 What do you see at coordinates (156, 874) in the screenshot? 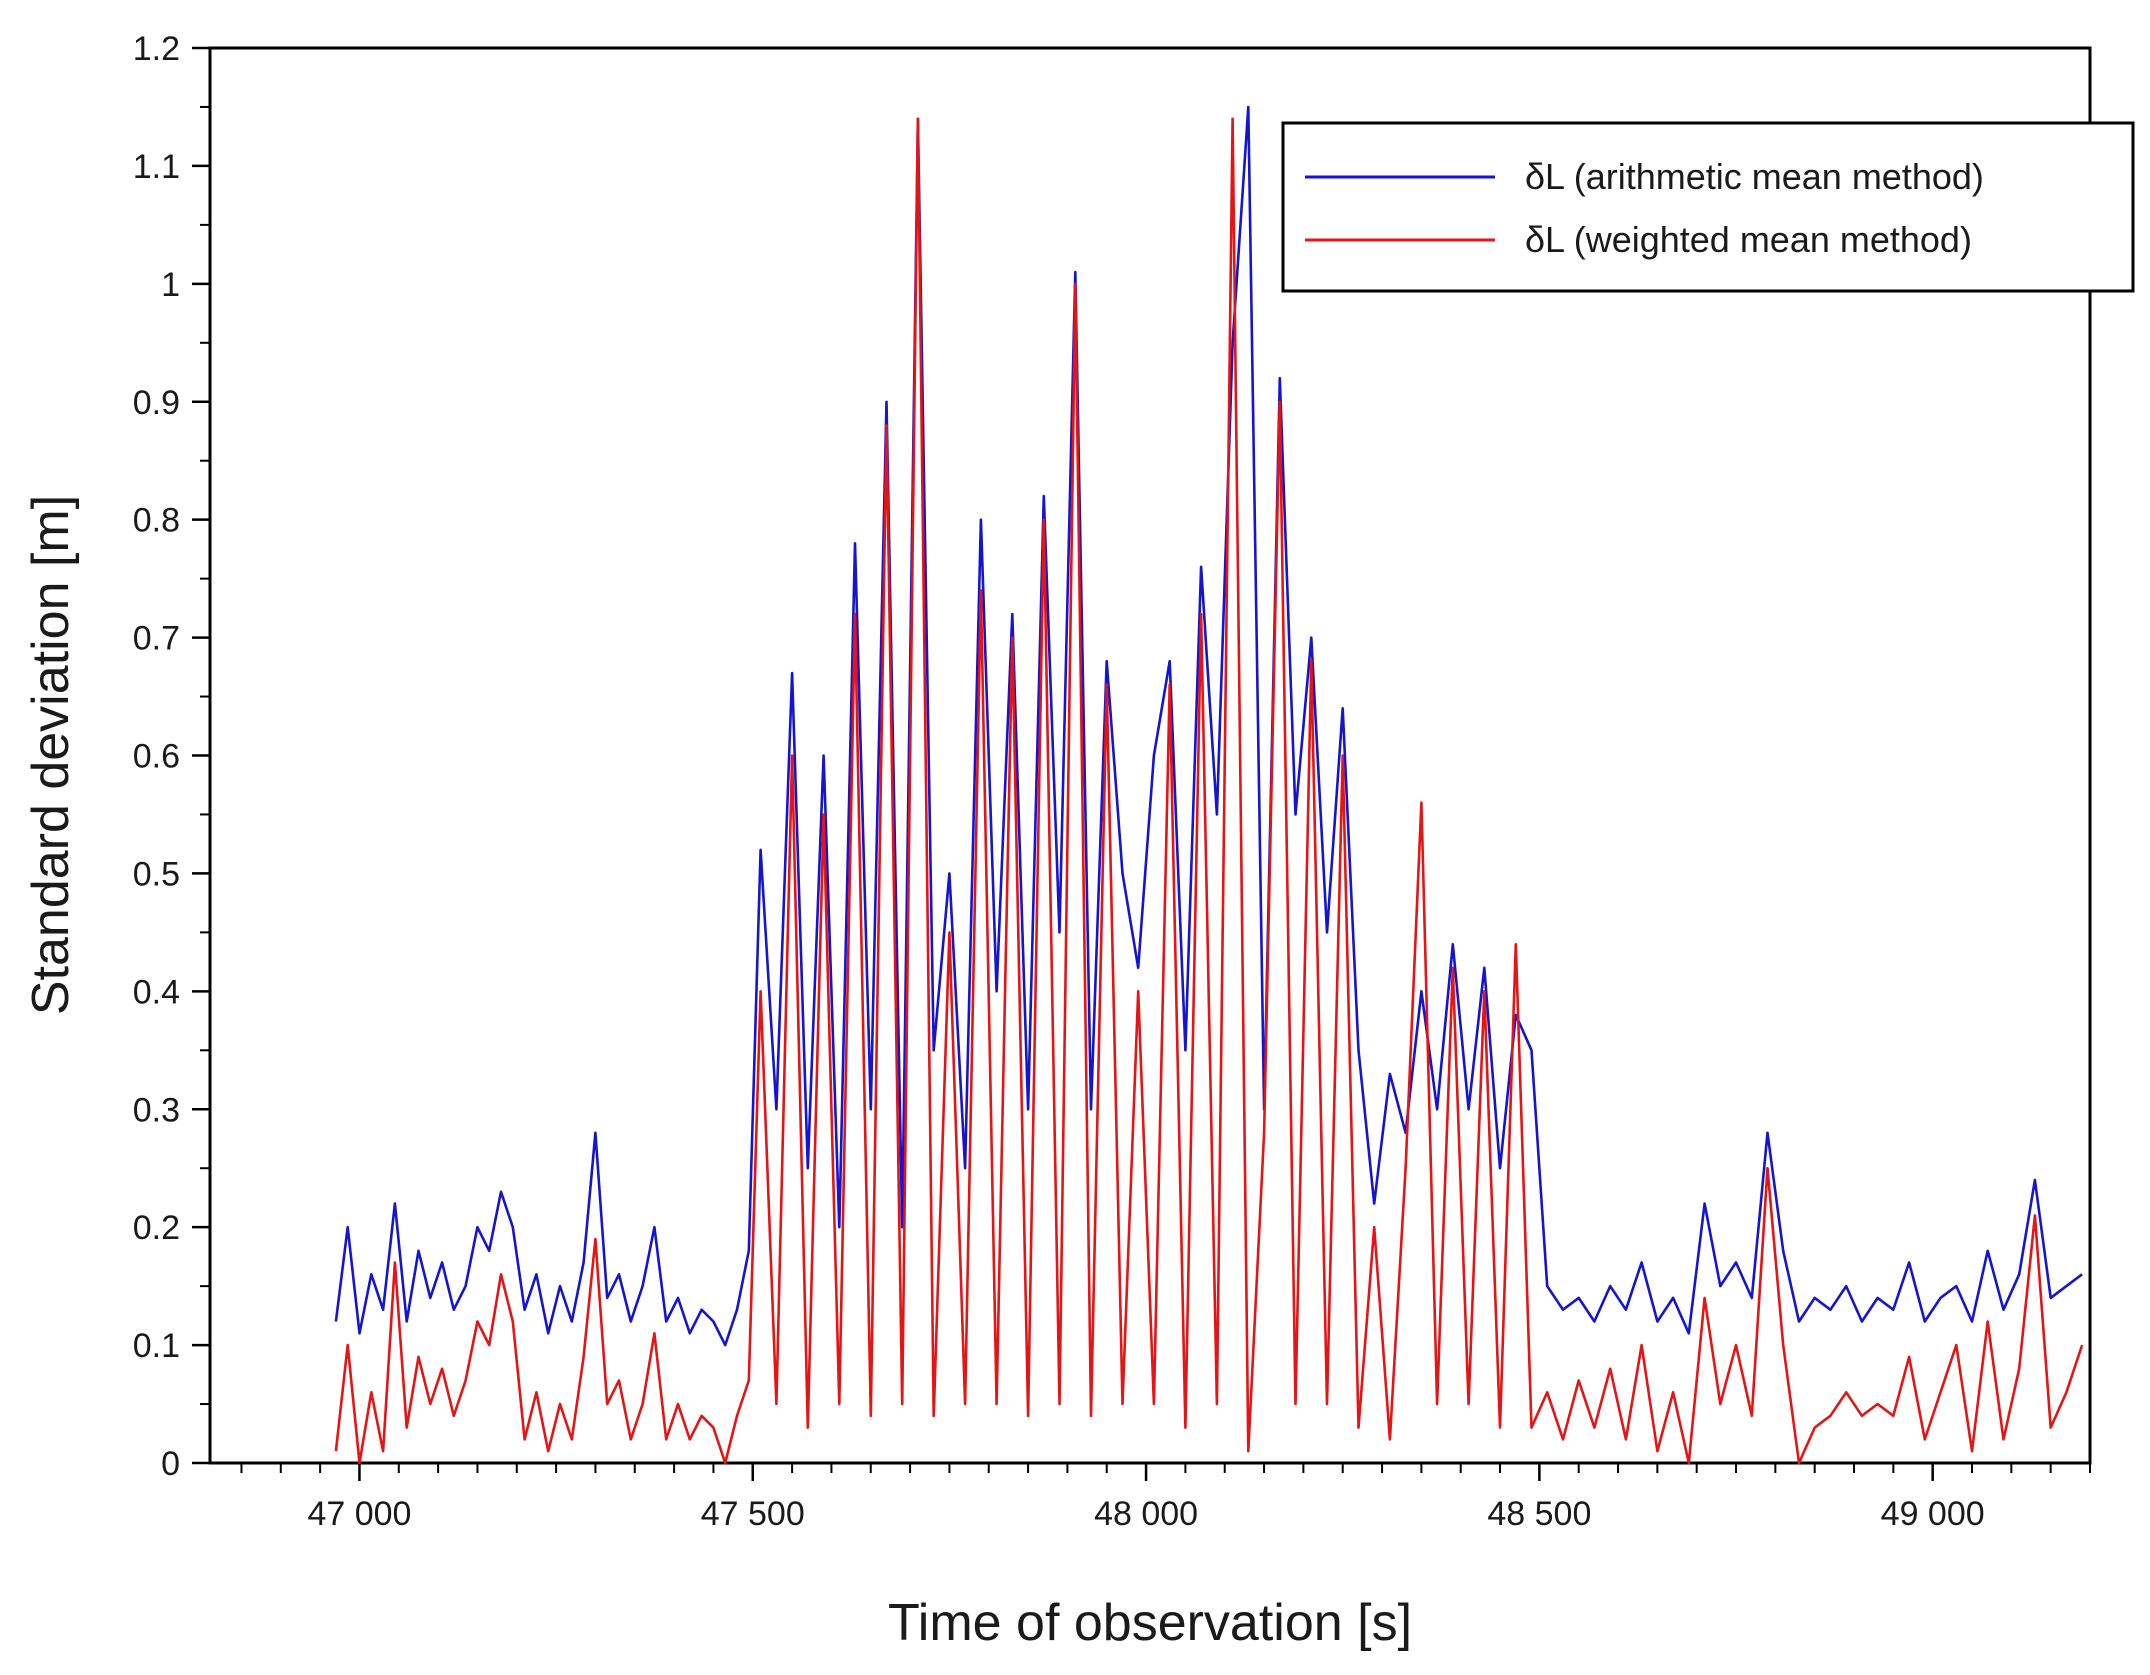
I see `y-tick-label: 0.5` at bounding box center [156, 874].